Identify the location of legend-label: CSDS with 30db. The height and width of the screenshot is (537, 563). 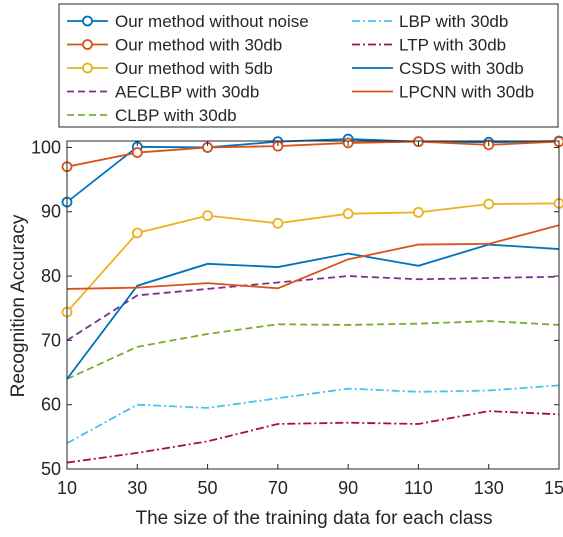
(461, 68).